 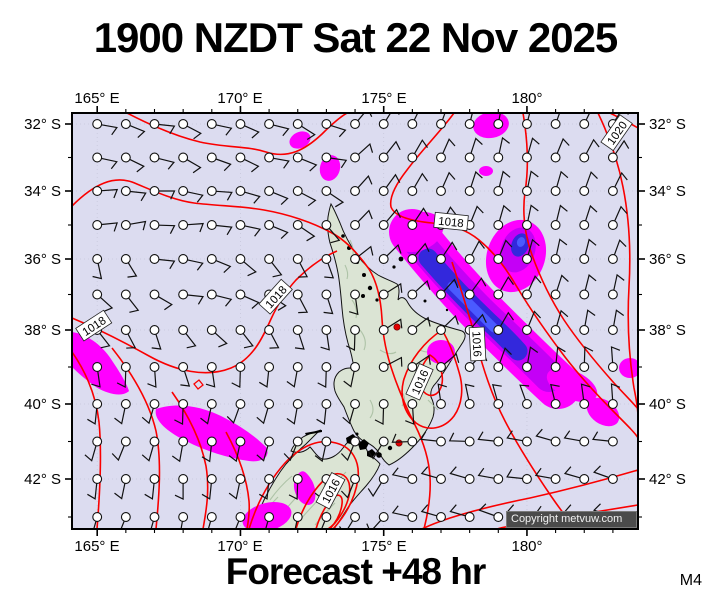 I want to click on page-title: 1900 NZDT Sat 22 Nov 2025, so click(x=356, y=37).